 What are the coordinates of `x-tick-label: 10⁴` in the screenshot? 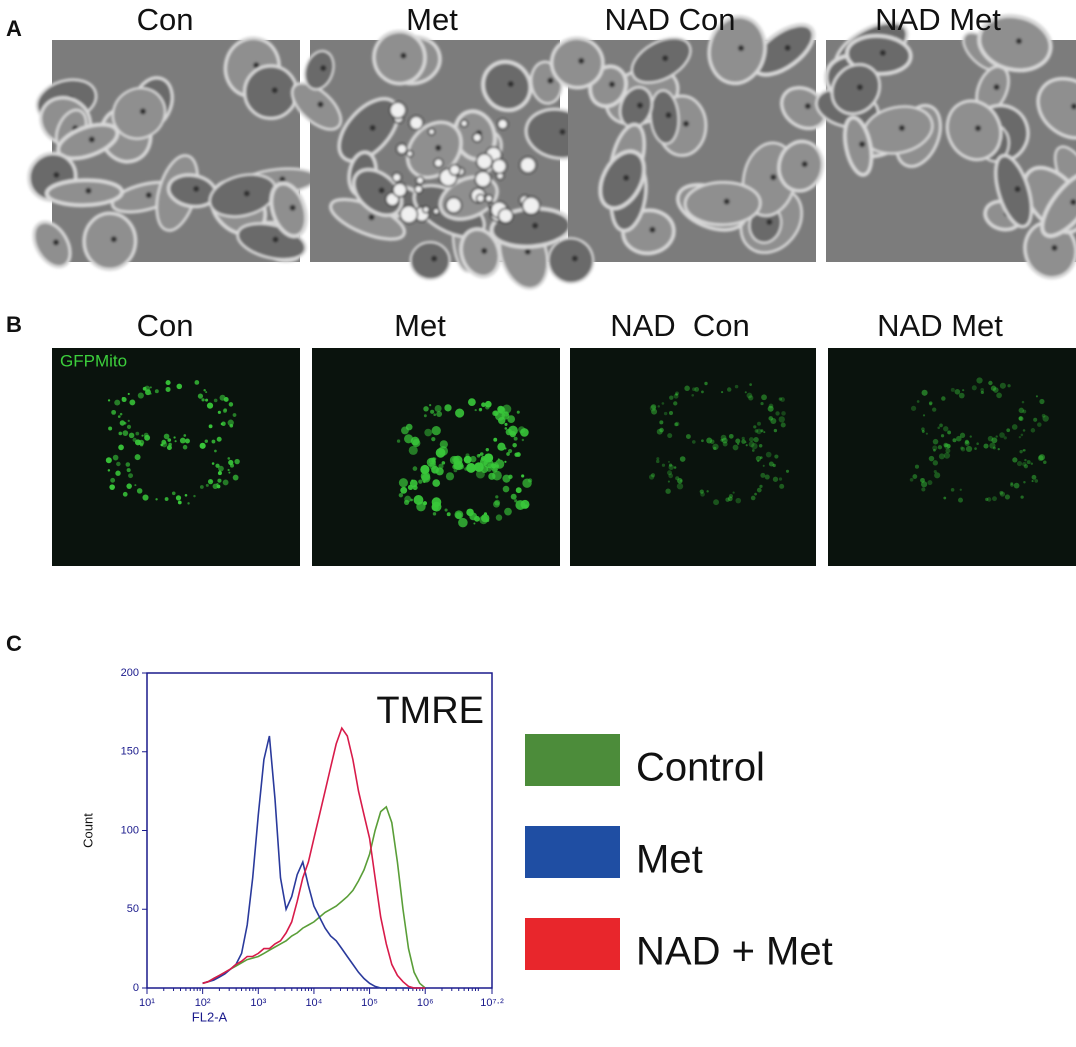 It's located at (313, 1003).